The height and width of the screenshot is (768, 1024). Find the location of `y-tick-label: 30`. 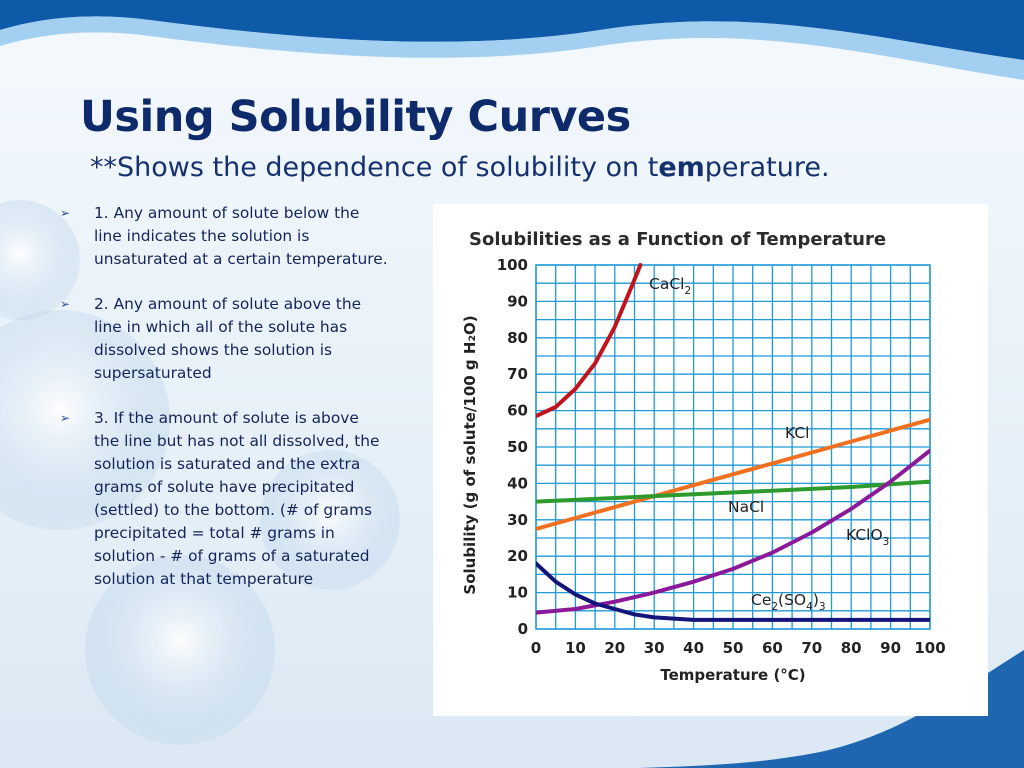

y-tick-label: 30 is located at coordinates (517, 520).